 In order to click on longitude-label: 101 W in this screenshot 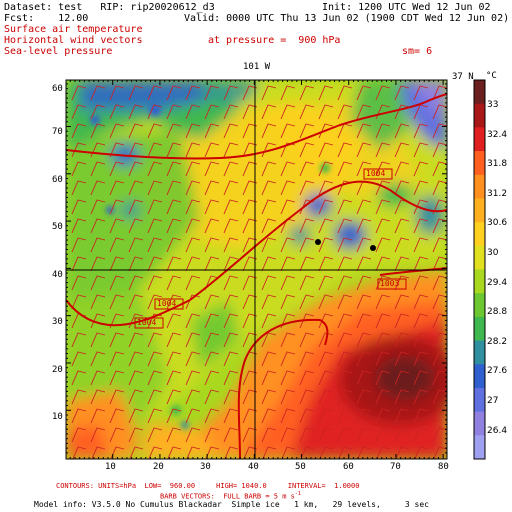, I will do `click(257, 67)`.